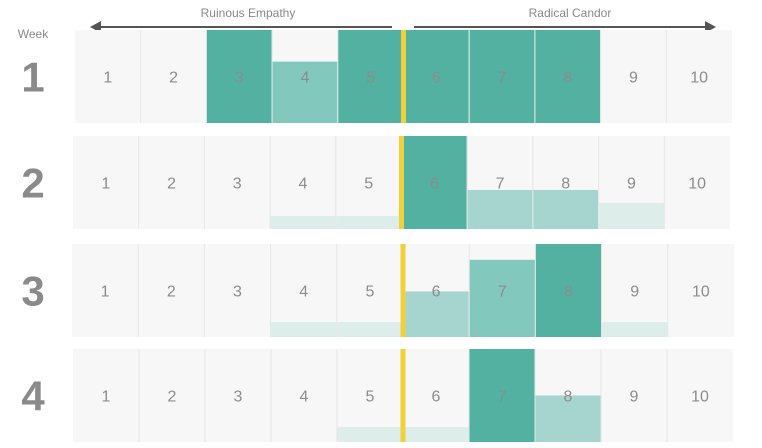  What do you see at coordinates (33, 396) in the screenshot?
I see `week-number: 4` at bounding box center [33, 396].